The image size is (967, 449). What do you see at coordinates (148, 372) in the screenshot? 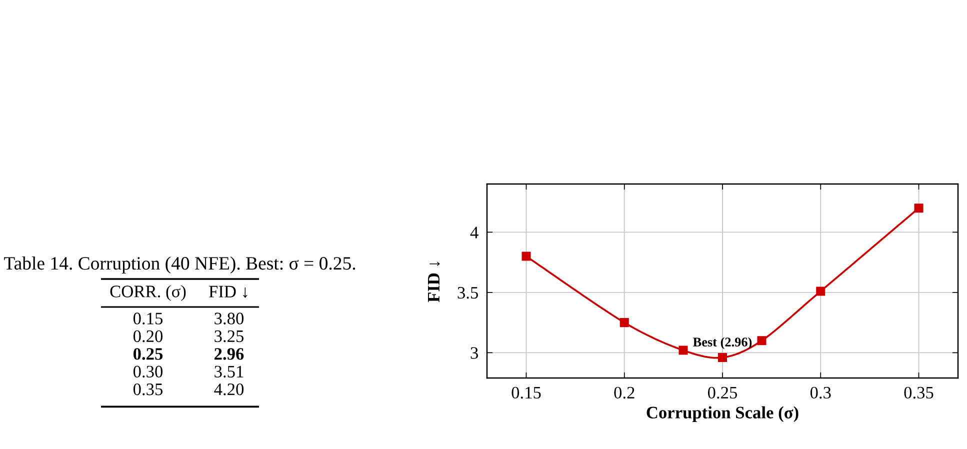
I see `y-tick-label: 0.30` at bounding box center [148, 372].